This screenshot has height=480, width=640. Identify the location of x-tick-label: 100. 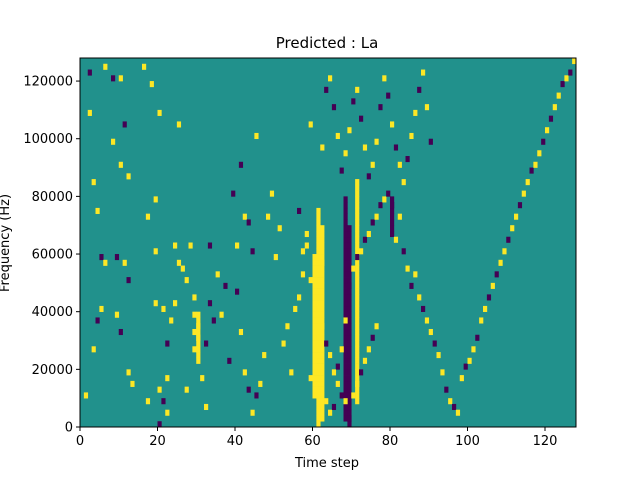
(467, 441).